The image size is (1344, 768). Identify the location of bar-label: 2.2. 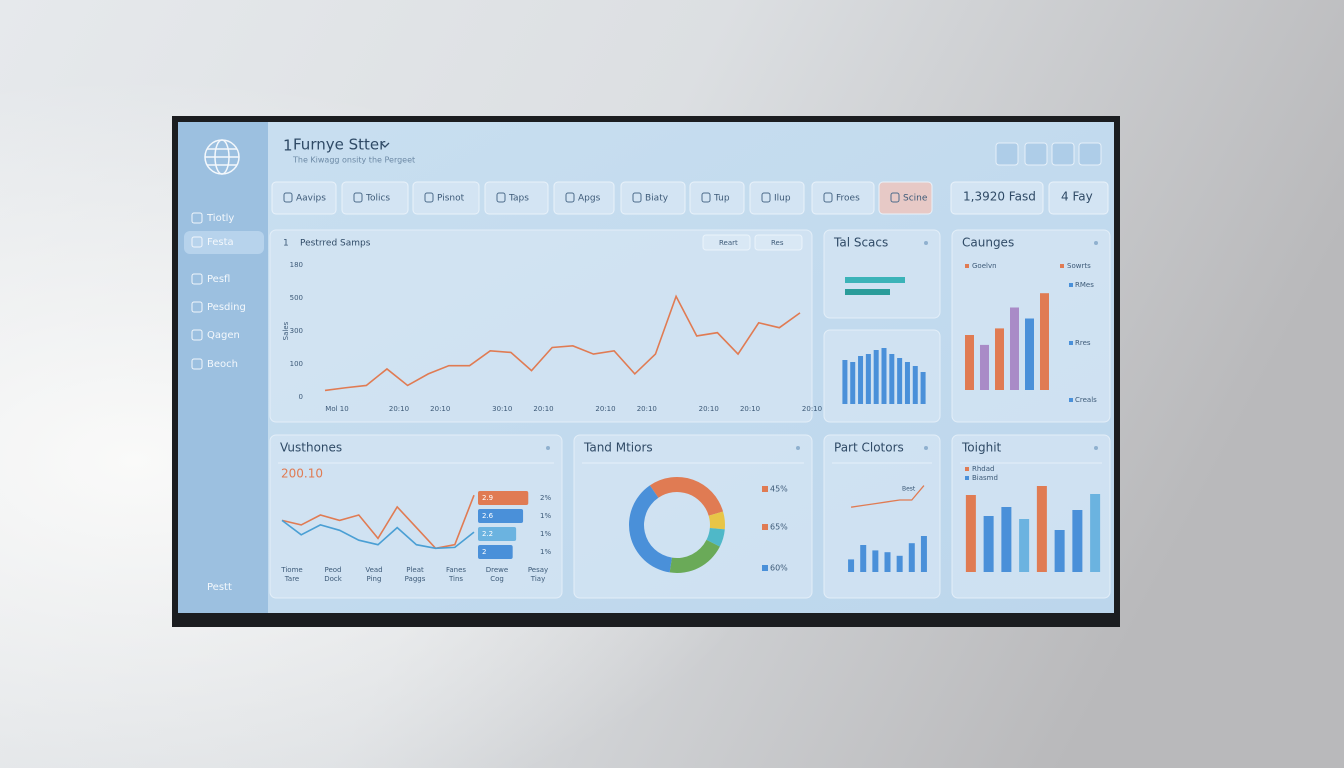
(487, 534).